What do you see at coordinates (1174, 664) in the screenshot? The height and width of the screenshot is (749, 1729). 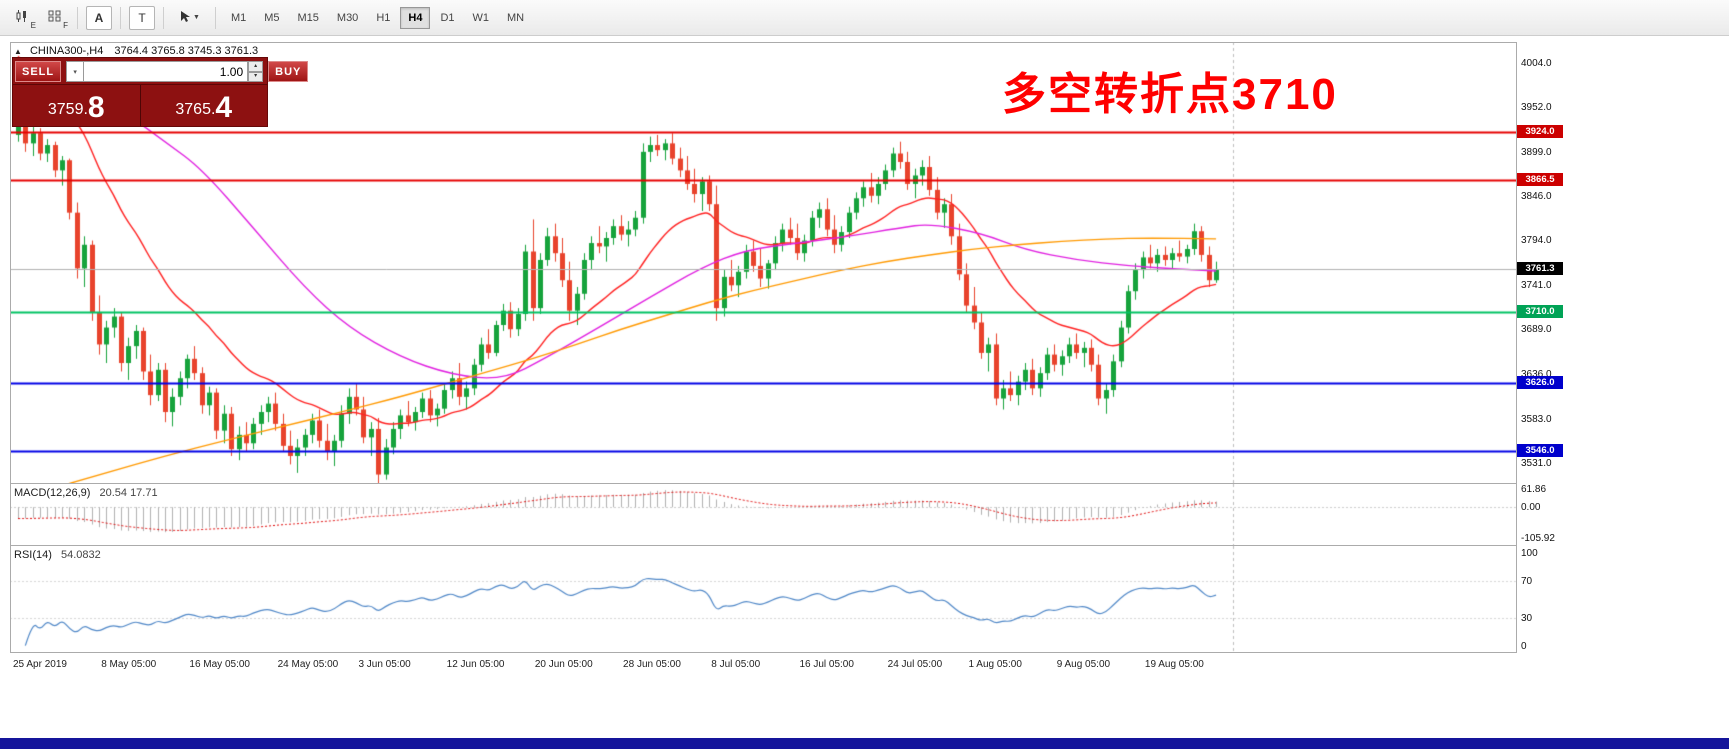 I see `x-axis-date-label: 19 Aug 05:00` at bounding box center [1174, 664].